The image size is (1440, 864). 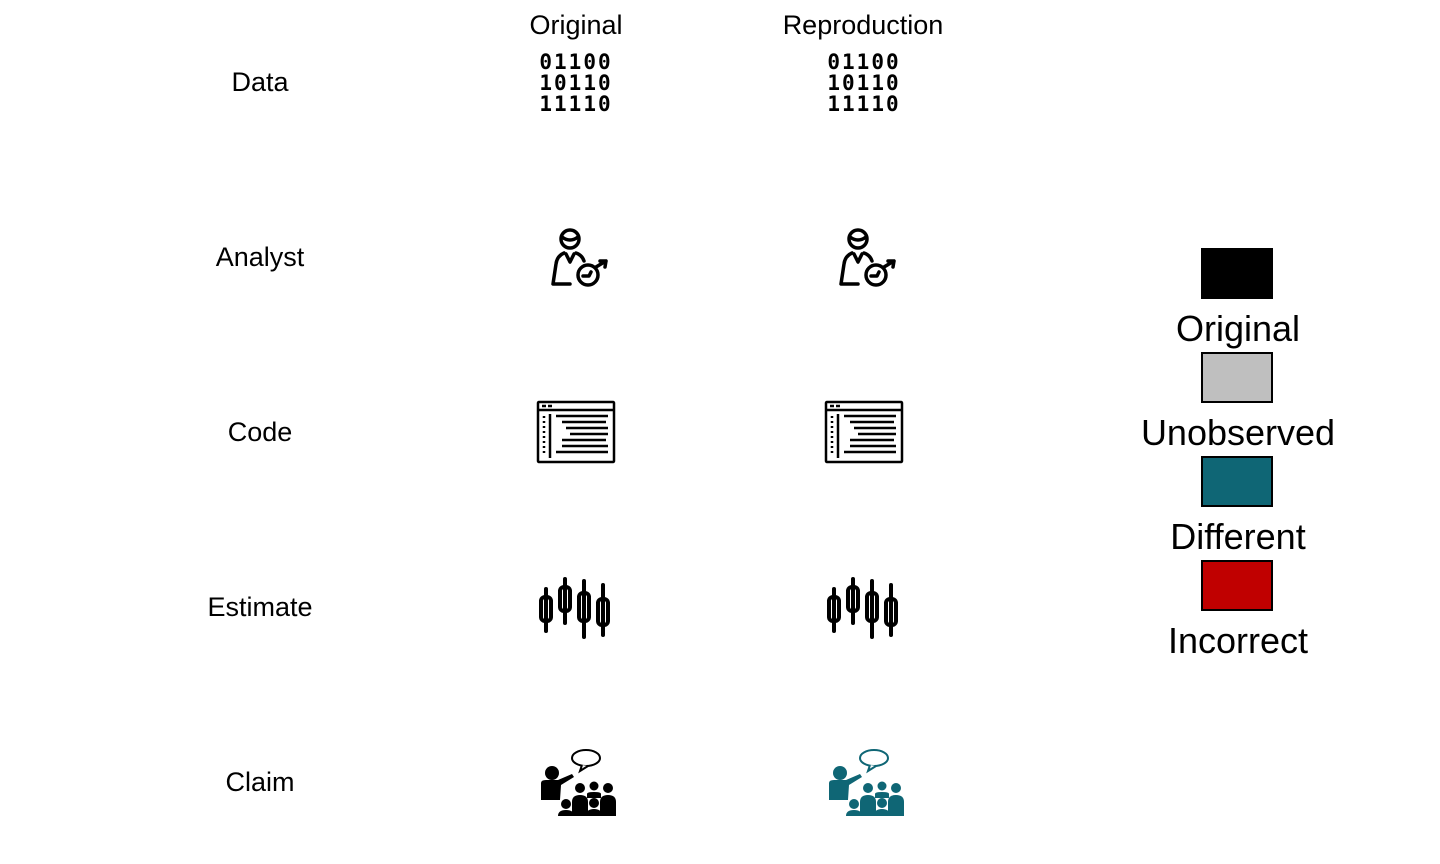 I want to click on row-label-analyst: Analyst, so click(x=260, y=257).